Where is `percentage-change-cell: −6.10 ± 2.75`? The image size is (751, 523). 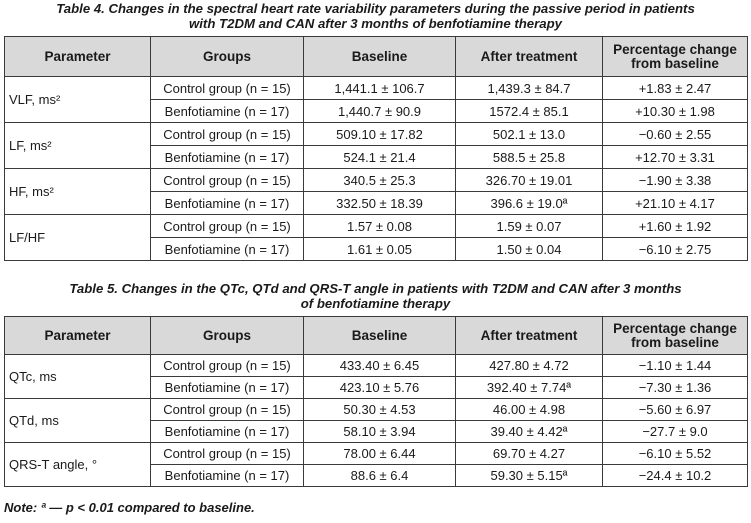
percentage-change-cell: −6.10 ± 2.75 is located at coordinates (675, 249).